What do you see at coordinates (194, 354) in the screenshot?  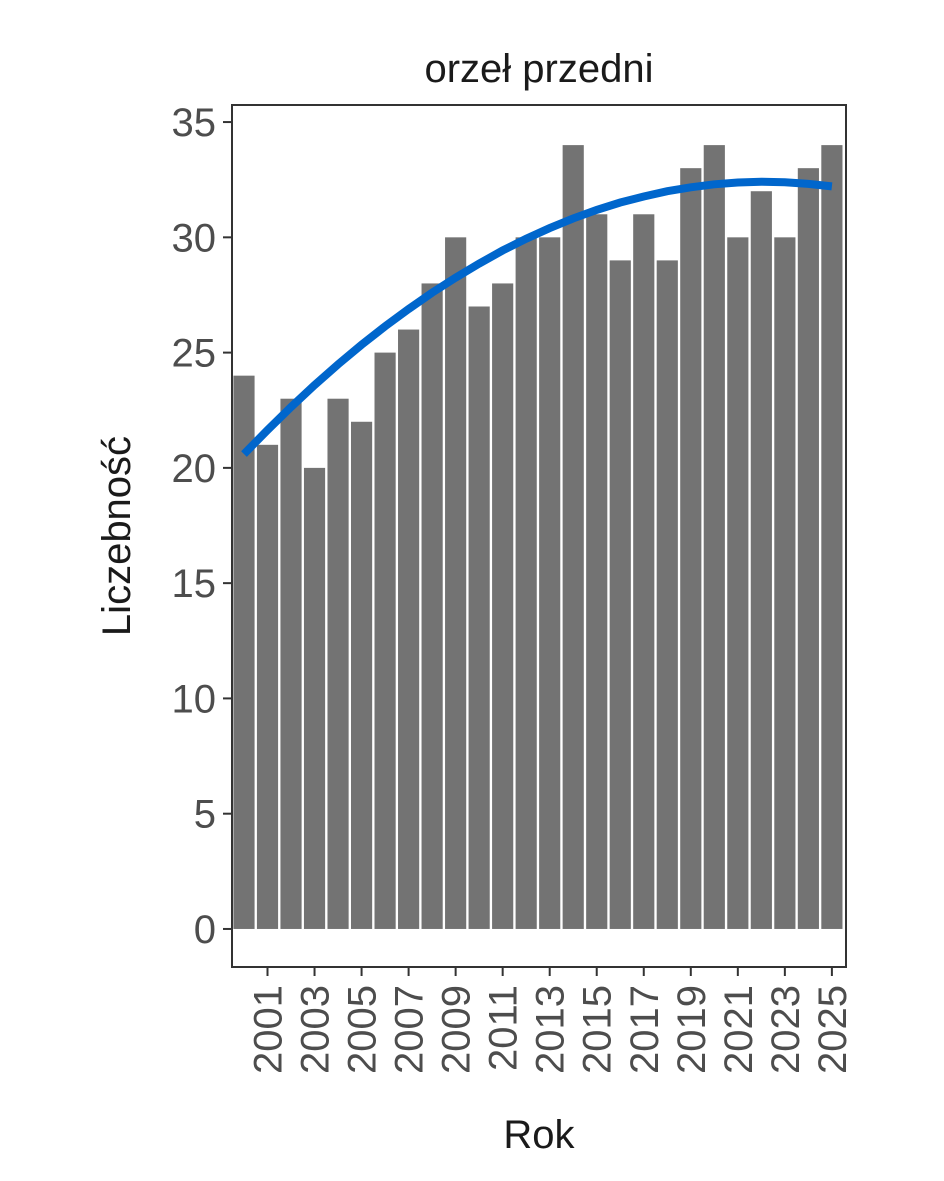 I see `y-tick-label: 25` at bounding box center [194, 354].